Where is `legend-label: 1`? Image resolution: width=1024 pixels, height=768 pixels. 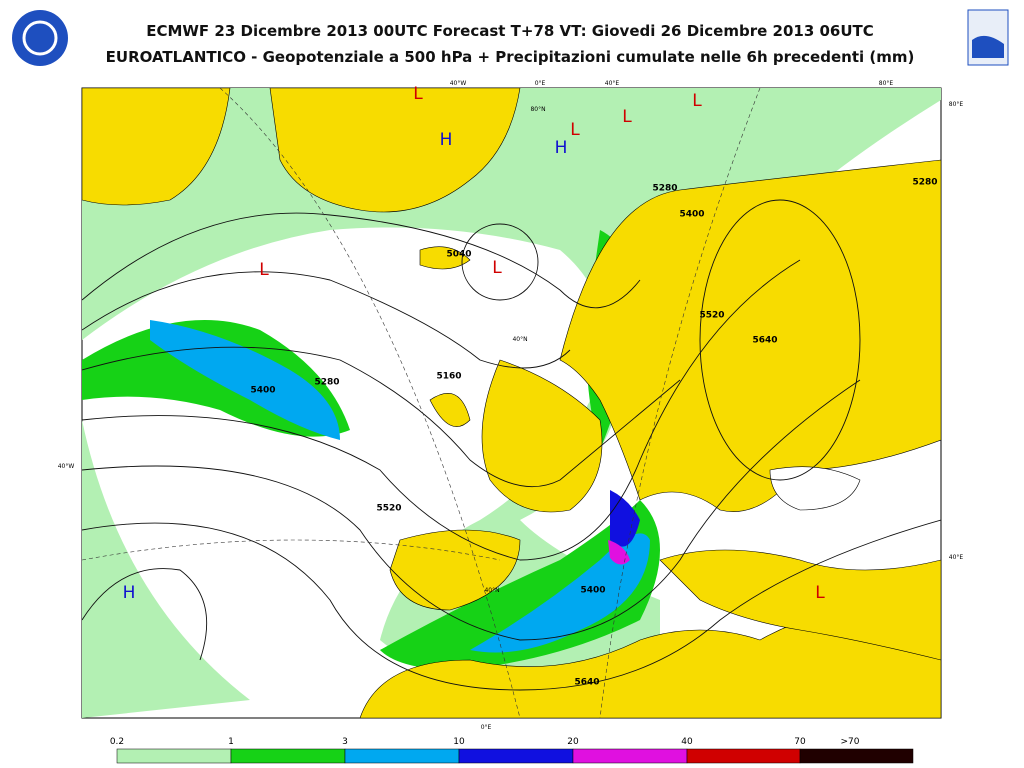
legend-label: 1 is located at coordinates (231, 742).